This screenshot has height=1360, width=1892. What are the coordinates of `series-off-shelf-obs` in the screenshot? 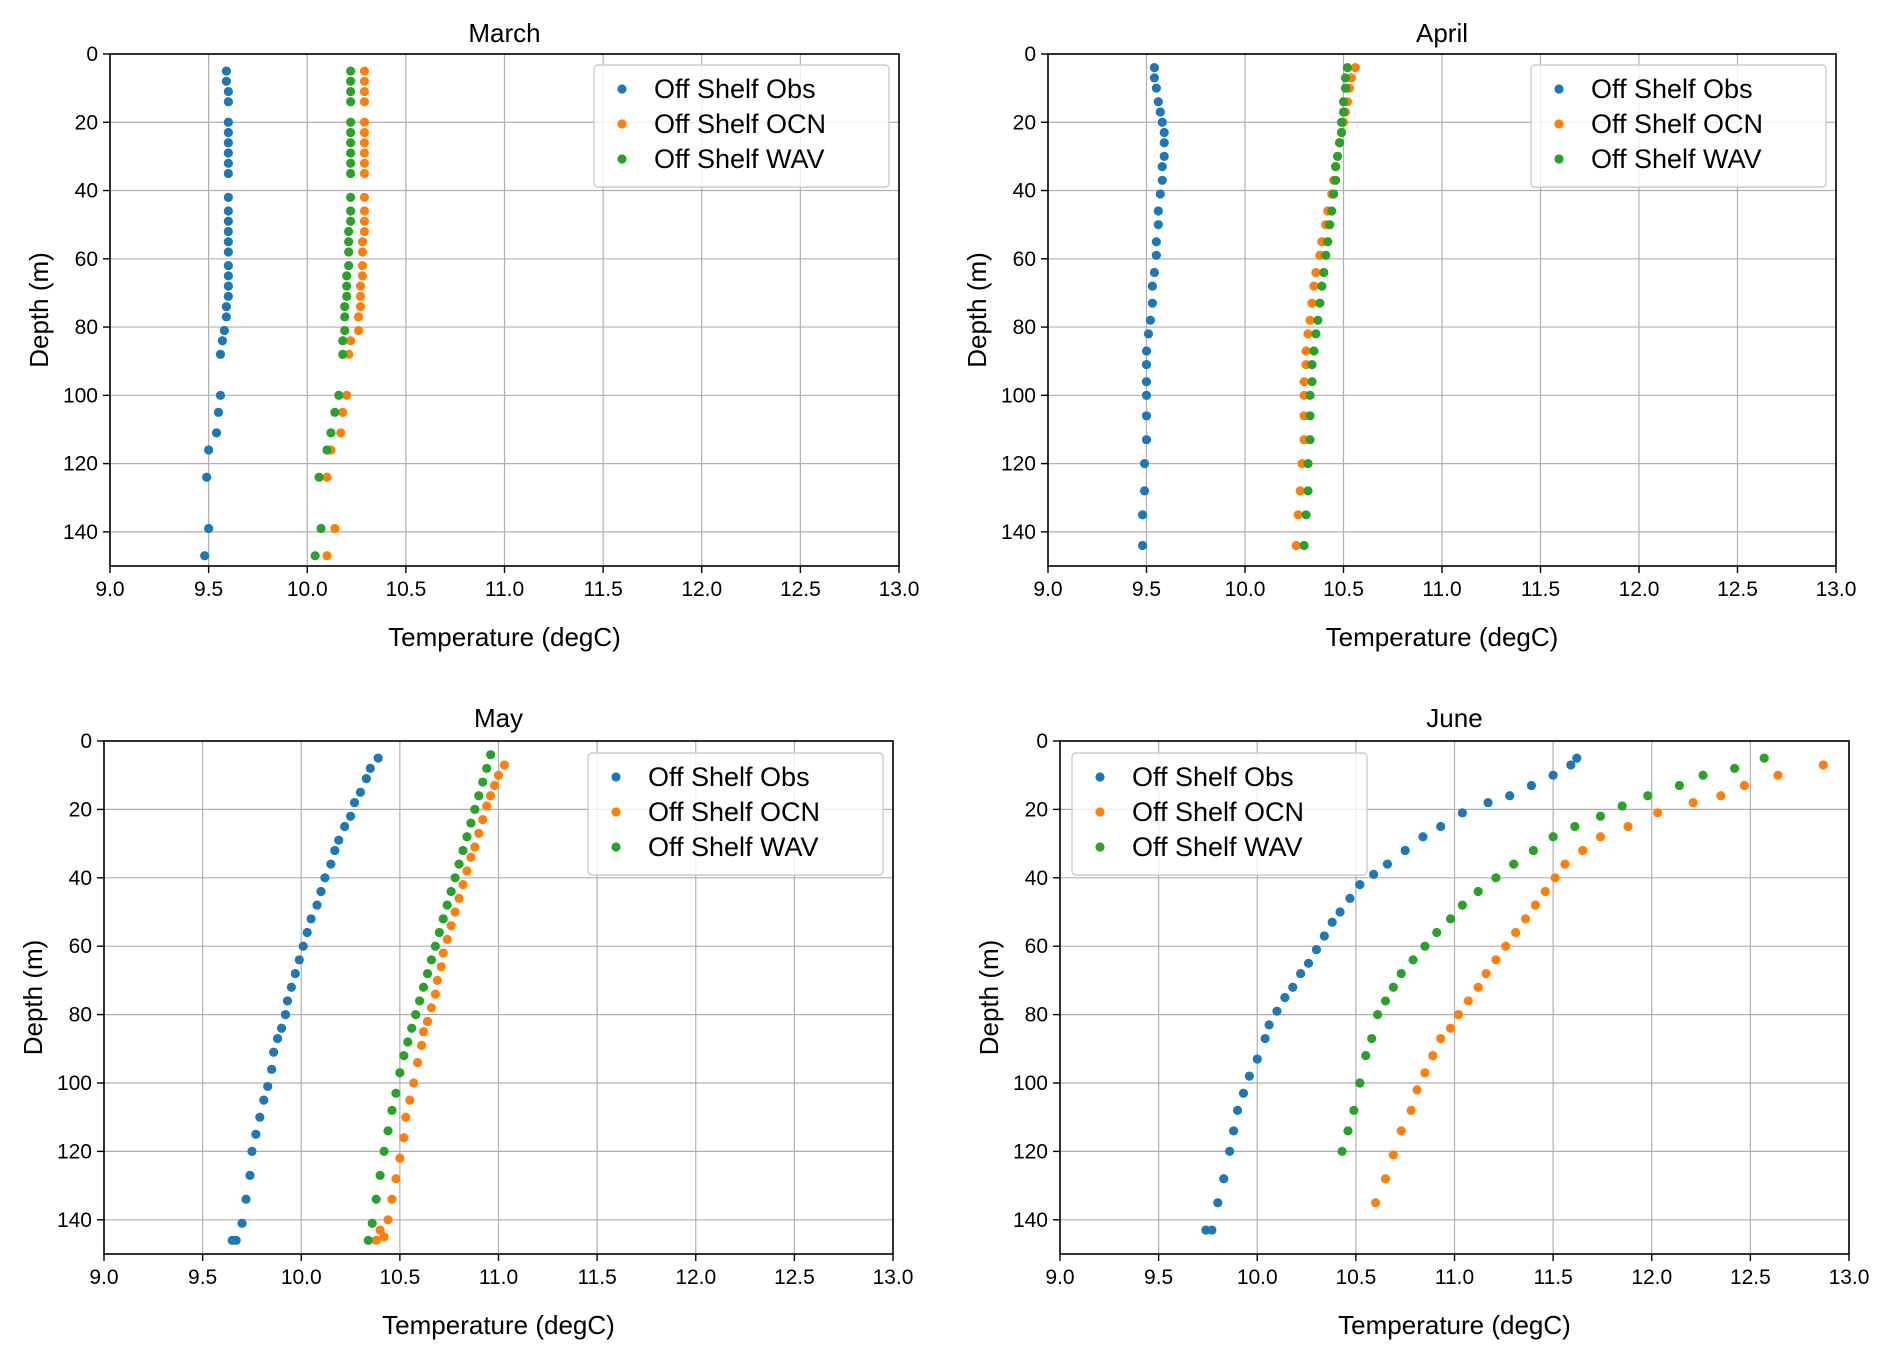 It's located at (305, 999).